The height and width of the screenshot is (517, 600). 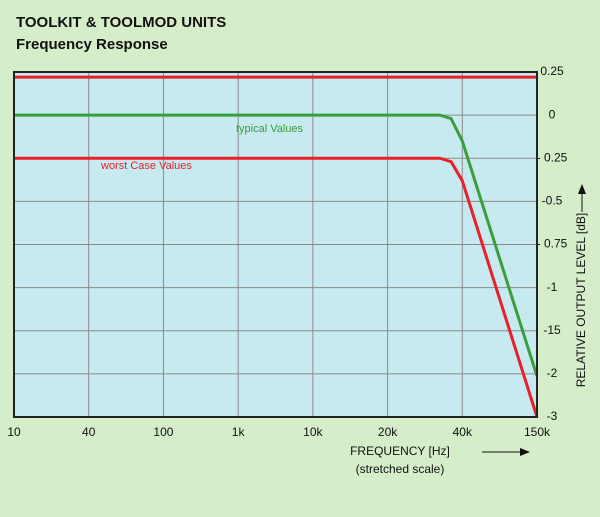 I want to click on y-axis-label: RELATIVE OUTPUT LEVEL [dB], so click(x=581, y=300).